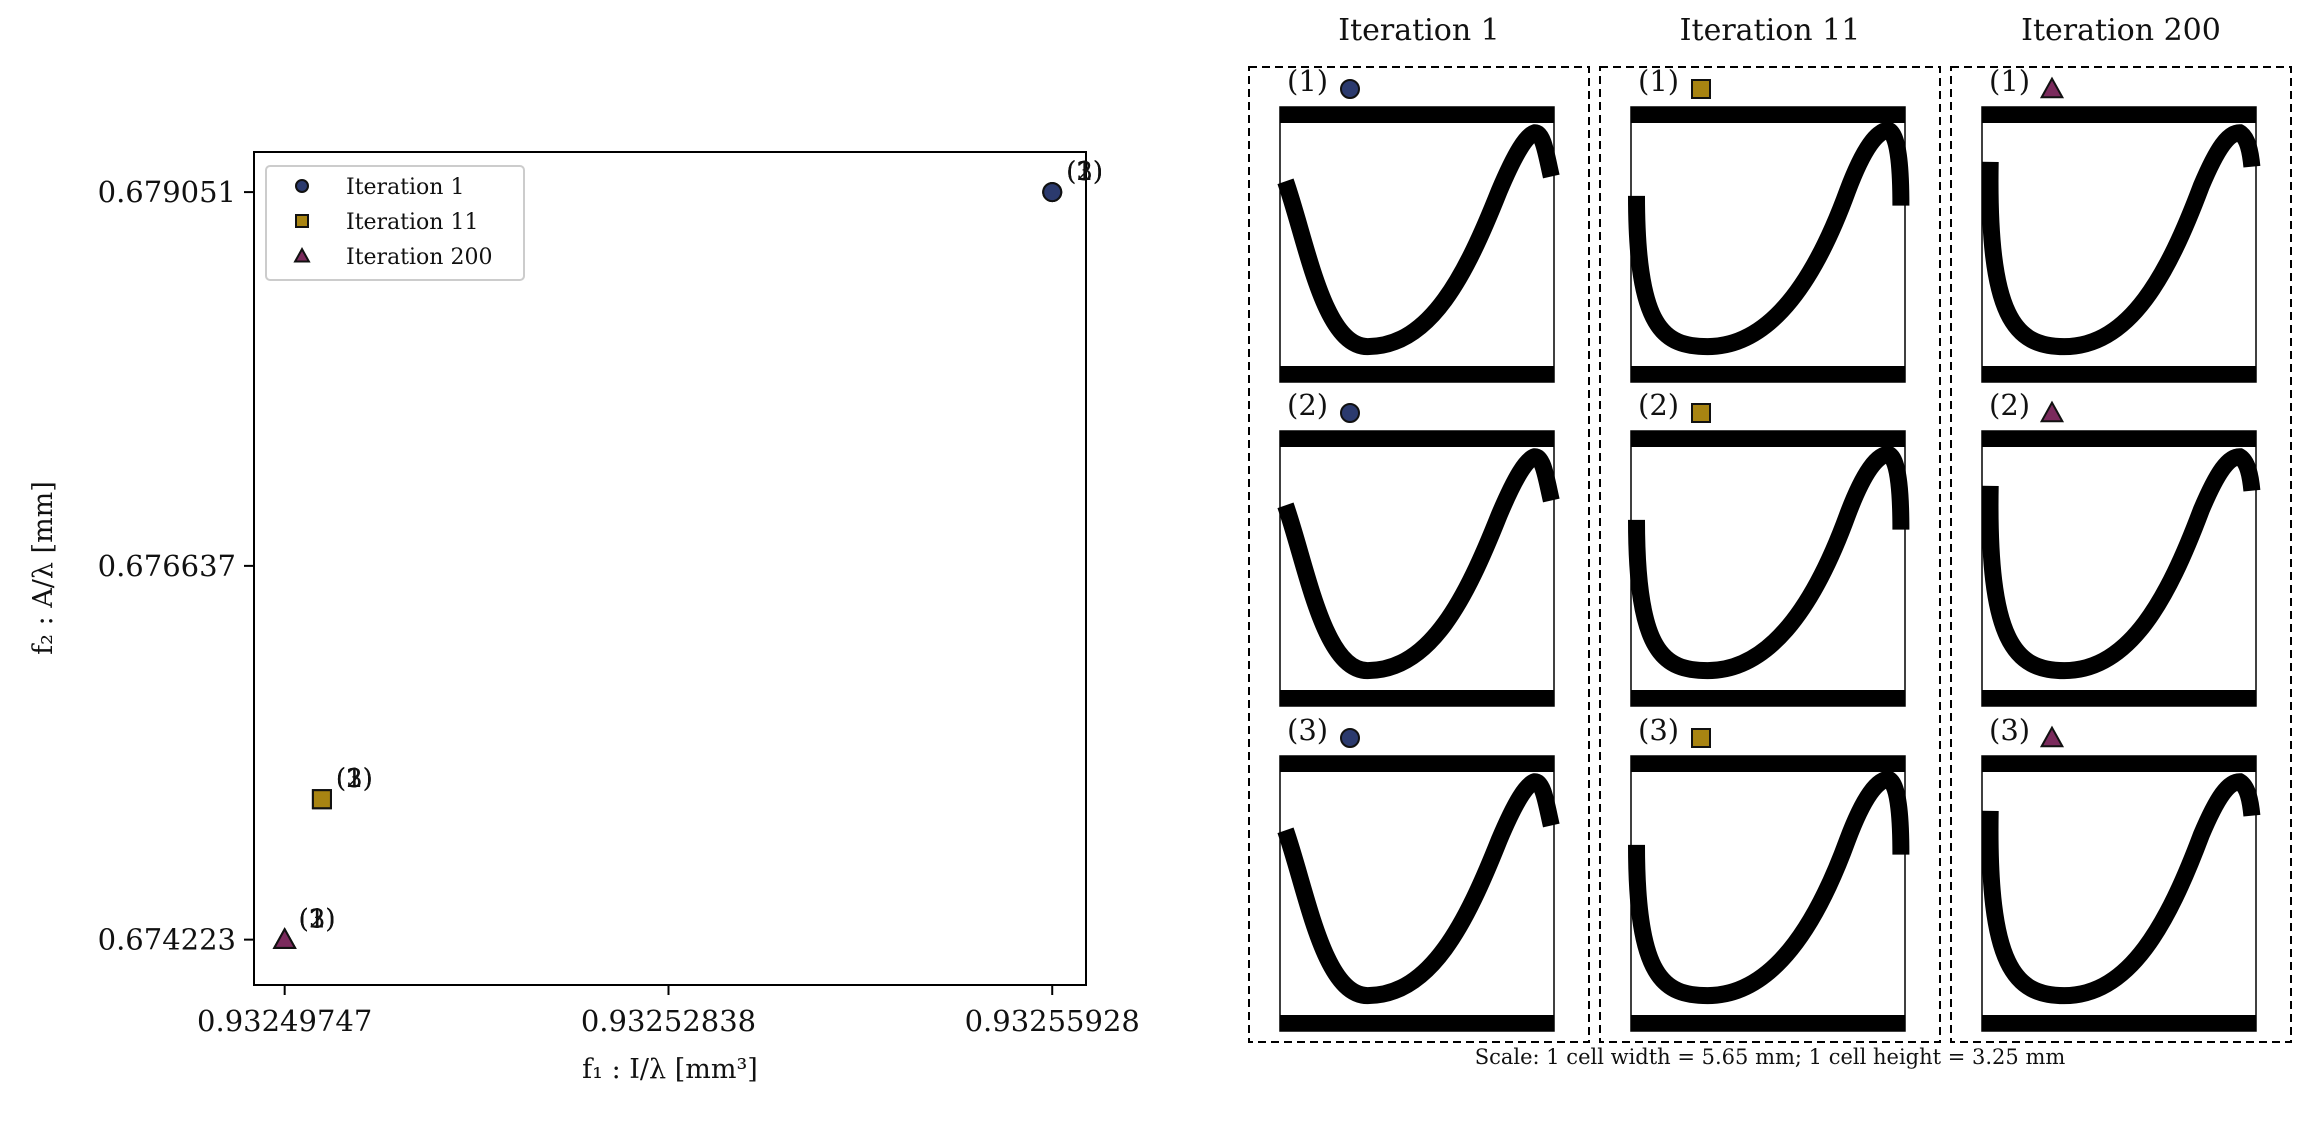 The width and height of the screenshot is (2310, 1122). What do you see at coordinates (670, 1069) in the screenshot?
I see `x-axis-label: f₁ : I/λ [mm³]` at bounding box center [670, 1069].